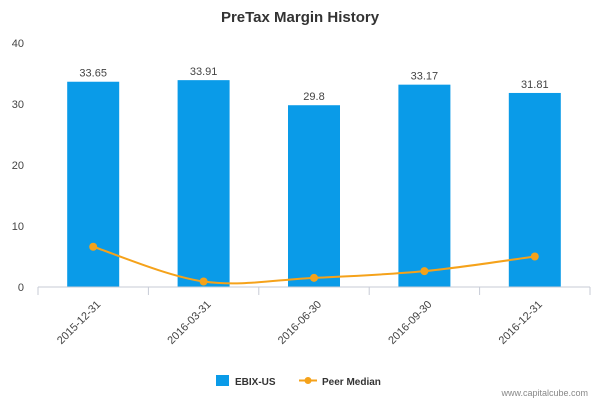 The width and height of the screenshot is (600, 400). What do you see at coordinates (308, 380) in the screenshot?
I see `legend-peer-marker` at bounding box center [308, 380].